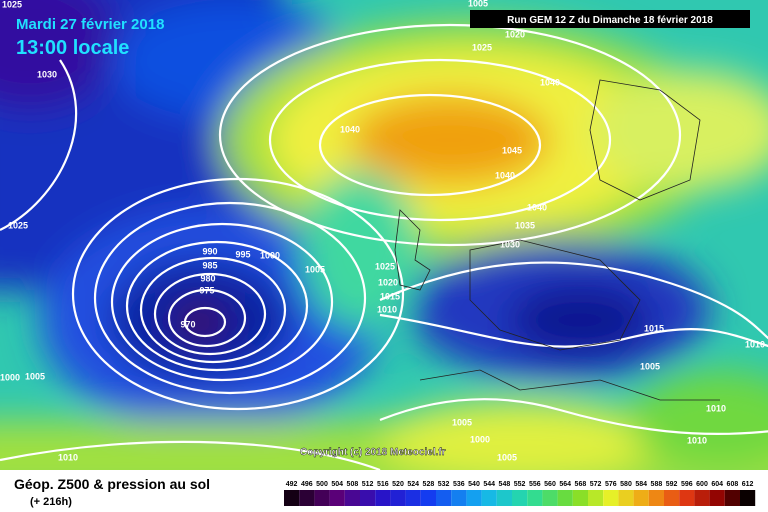  What do you see at coordinates (429, 484) in the screenshot?
I see `scale-label: 528` at bounding box center [429, 484].